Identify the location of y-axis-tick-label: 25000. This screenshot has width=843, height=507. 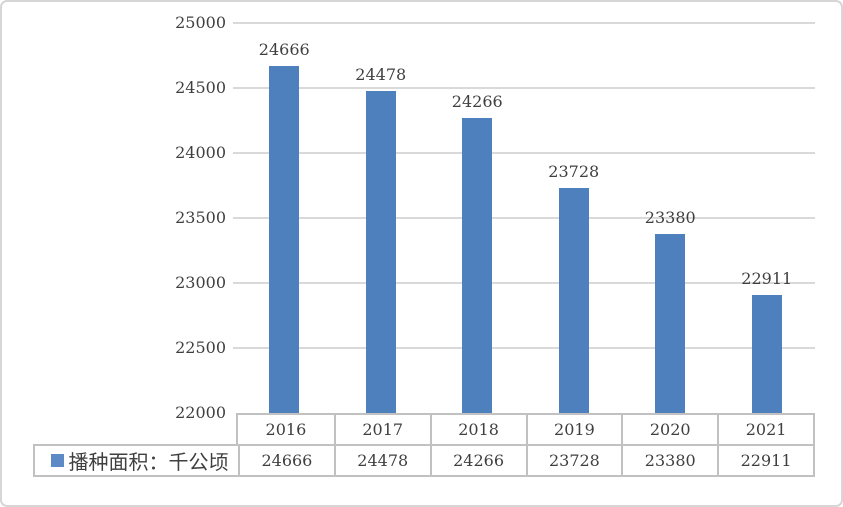
(200, 22).